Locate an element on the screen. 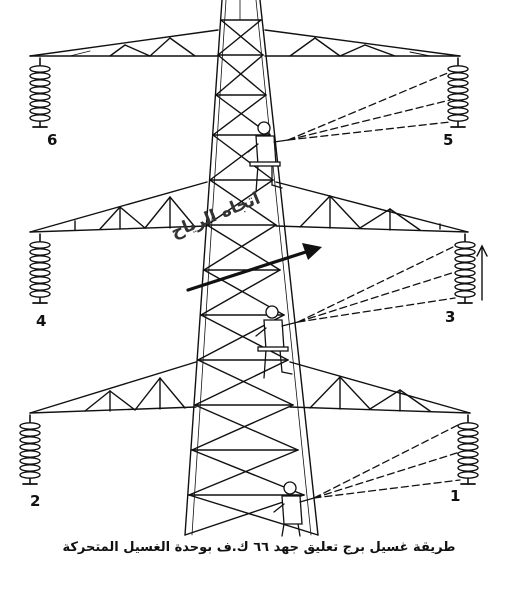  insulator-number-5: 5 is located at coordinates (448, 140).